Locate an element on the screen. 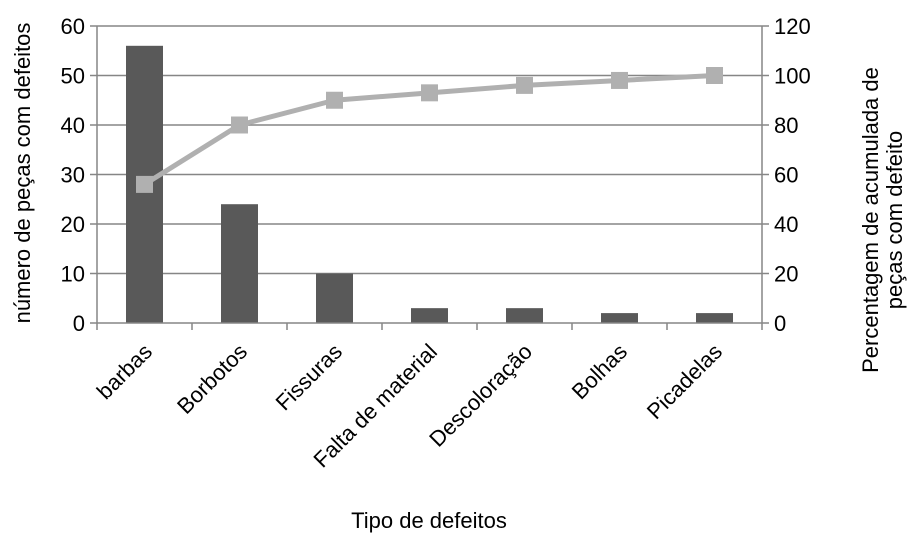 The height and width of the screenshot is (537, 912). x-tick-label: Bolhas is located at coordinates (599, 371).